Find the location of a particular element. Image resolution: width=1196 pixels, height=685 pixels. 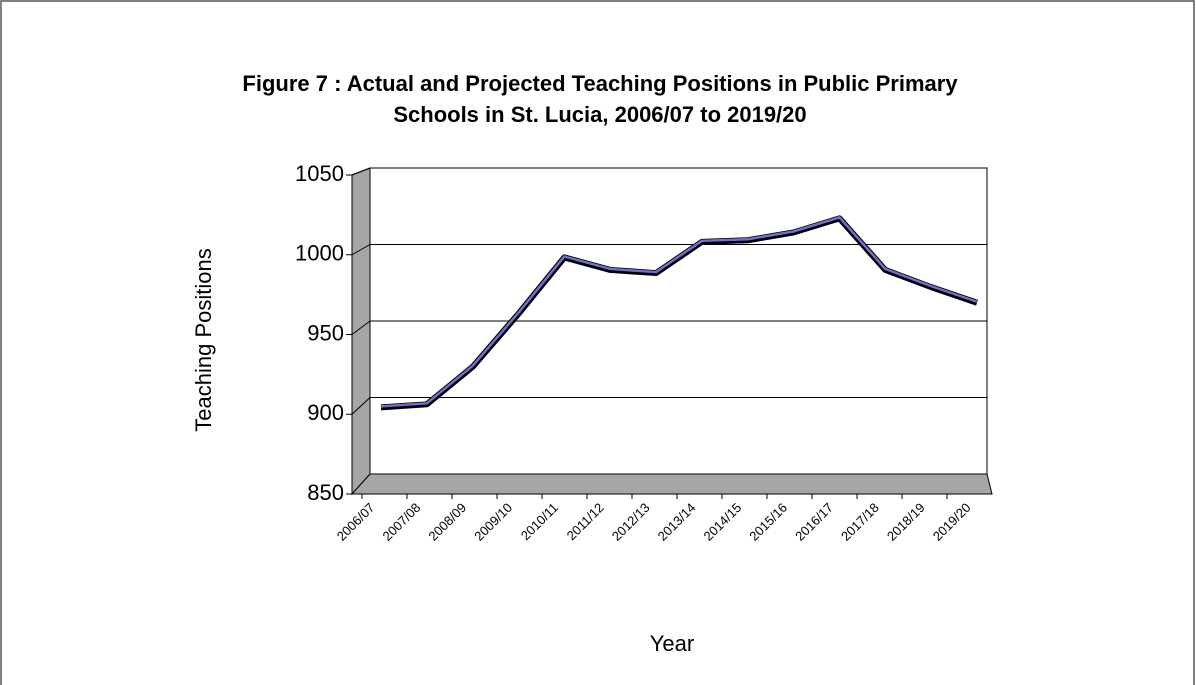

x-axis-label: Year is located at coordinates (672, 643).